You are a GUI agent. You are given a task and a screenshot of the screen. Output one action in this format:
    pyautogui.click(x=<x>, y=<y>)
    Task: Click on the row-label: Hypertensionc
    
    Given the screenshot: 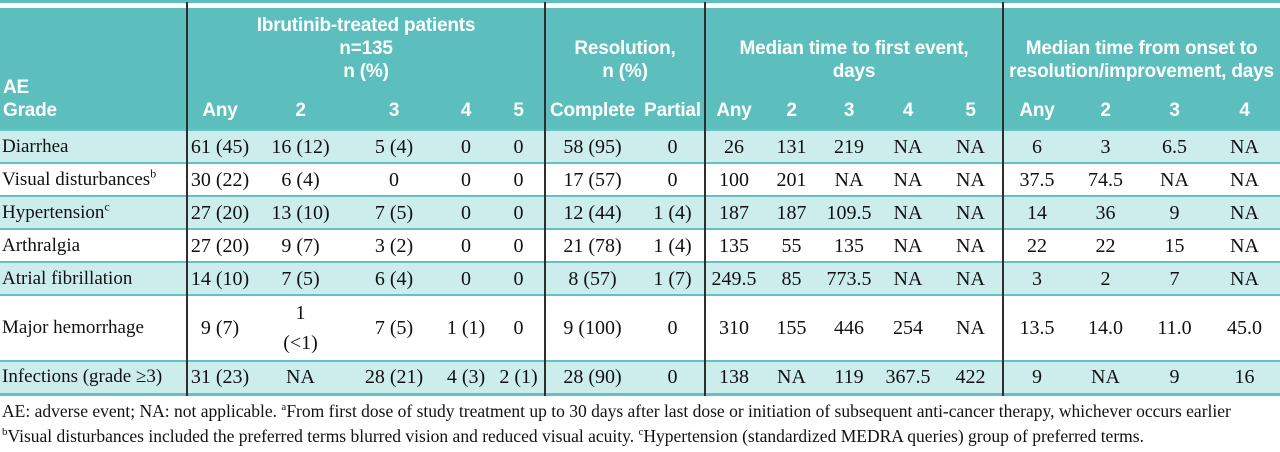 What is the action you would take?
    pyautogui.click(x=93, y=212)
    